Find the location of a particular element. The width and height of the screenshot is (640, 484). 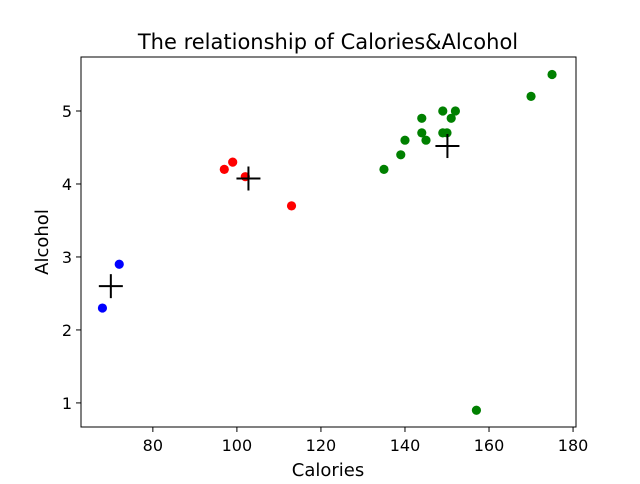

x-tick-label: 80 is located at coordinates (153, 445).